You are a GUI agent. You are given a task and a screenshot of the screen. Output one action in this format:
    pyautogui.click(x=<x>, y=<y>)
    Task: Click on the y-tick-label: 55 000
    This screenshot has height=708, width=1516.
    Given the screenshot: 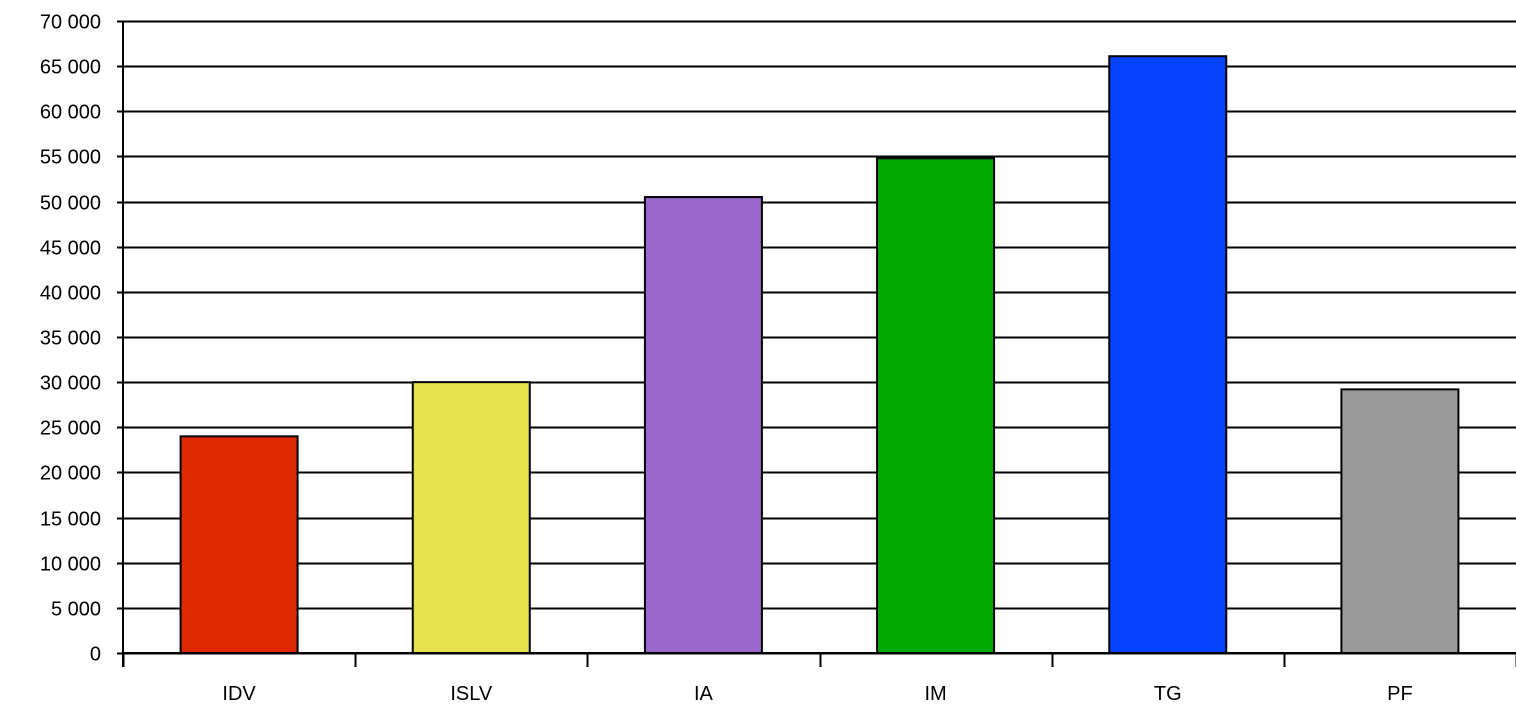 What is the action you would take?
    pyautogui.click(x=70, y=158)
    